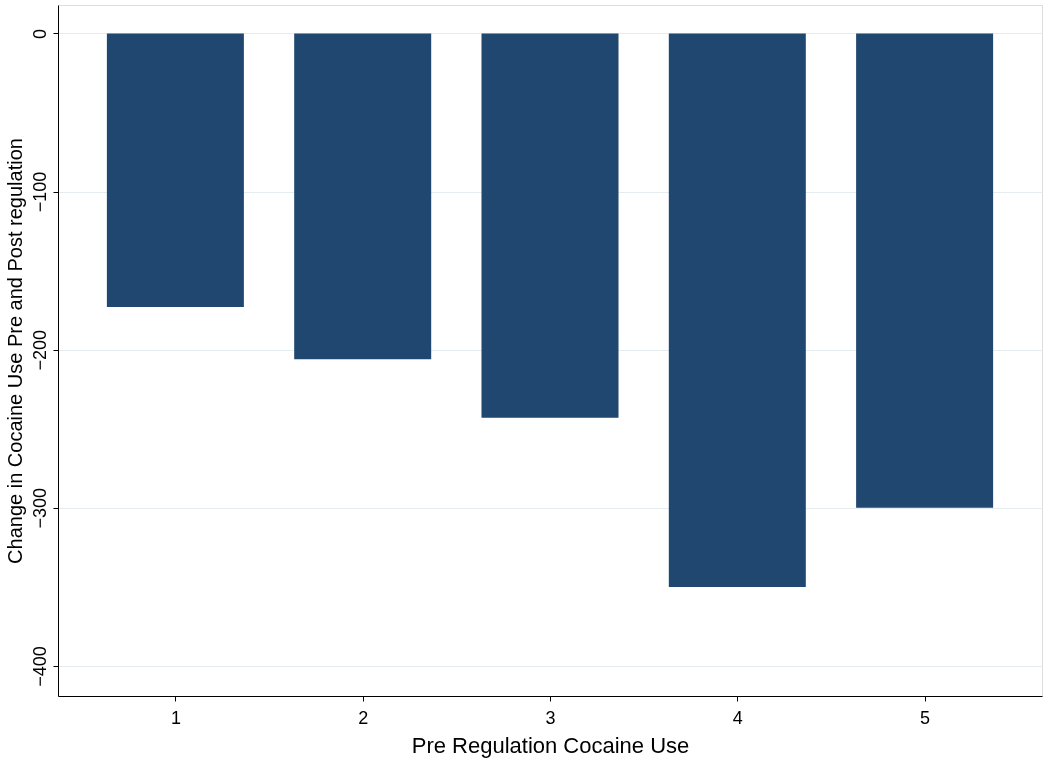 The image size is (1047, 761). Describe the element at coordinates (175, 717) in the screenshot. I see `x-tick-label: 1` at that location.